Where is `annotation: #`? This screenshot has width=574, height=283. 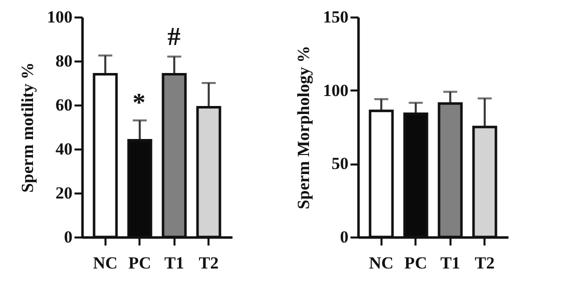
annotation: # is located at coordinates (174, 36).